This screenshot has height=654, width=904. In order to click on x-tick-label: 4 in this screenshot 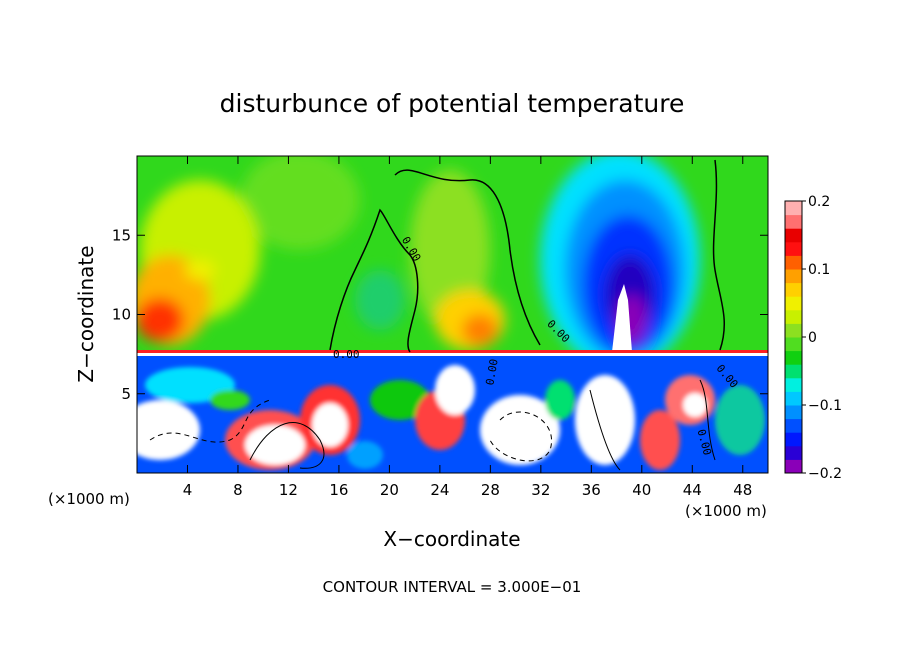, I will do `click(188, 490)`.